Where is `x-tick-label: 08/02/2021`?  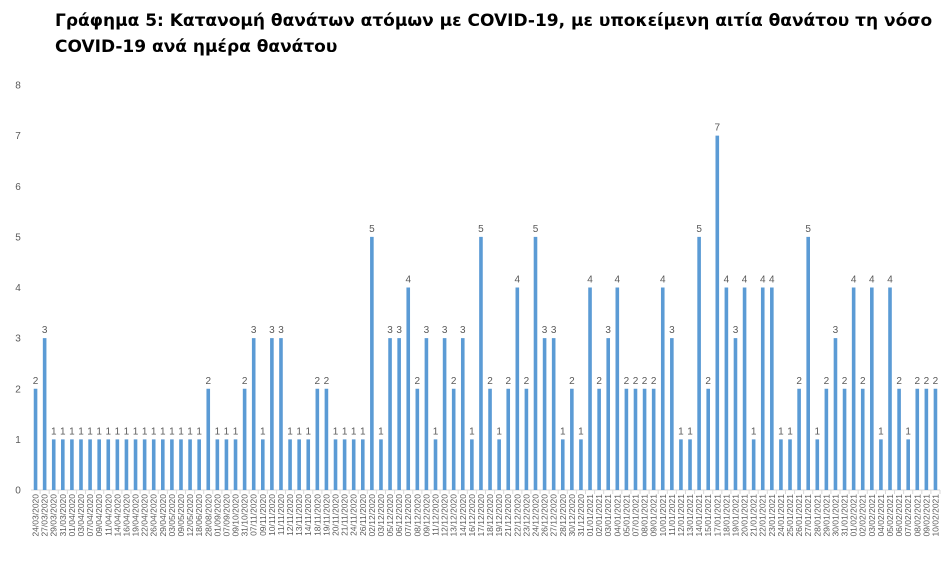
x-tick-label: 08/02/2021 is located at coordinates (917, 515).